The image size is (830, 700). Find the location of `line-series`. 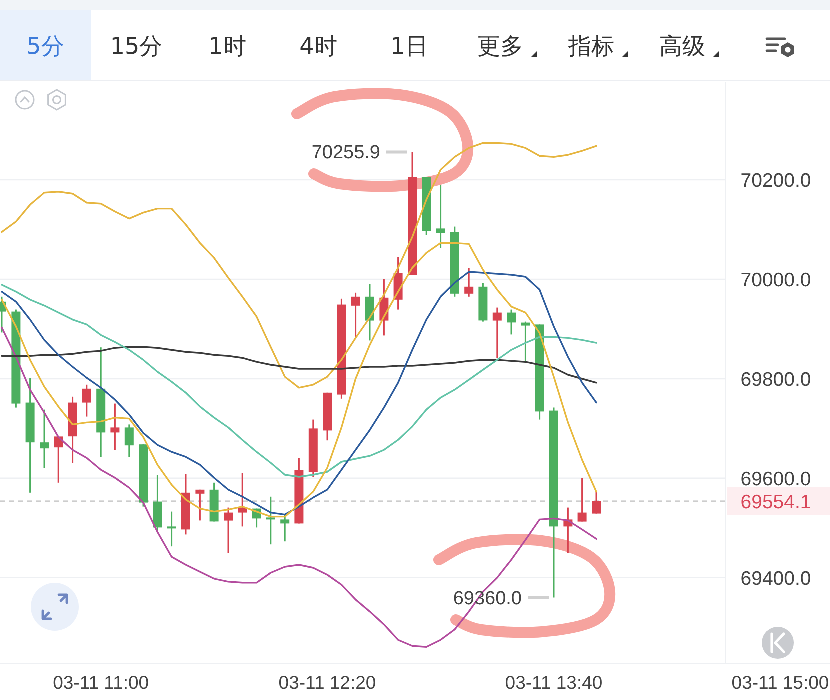

line-series is located at coordinates (299, 365).